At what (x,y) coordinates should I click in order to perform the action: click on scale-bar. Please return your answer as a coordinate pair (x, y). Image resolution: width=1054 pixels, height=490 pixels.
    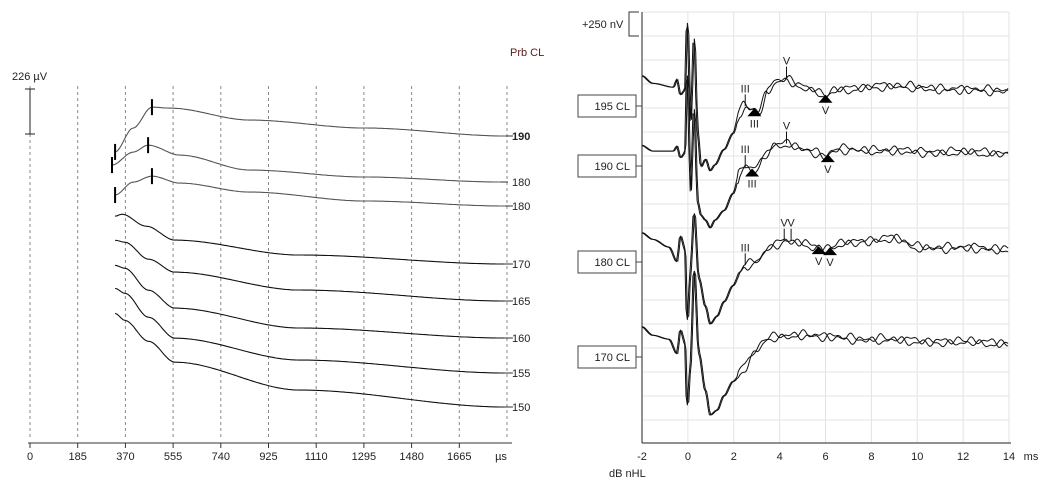
    Looking at the image, I should click on (633, 24).